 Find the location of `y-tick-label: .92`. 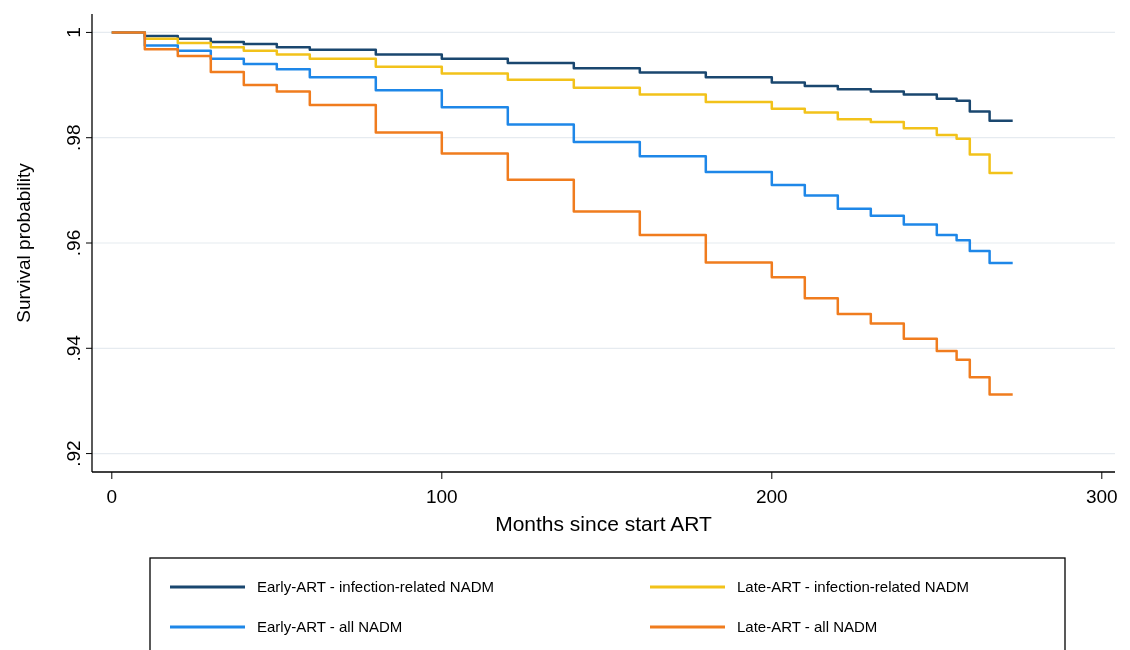

y-tick-label: .92 is located at coordinates (73, 453).